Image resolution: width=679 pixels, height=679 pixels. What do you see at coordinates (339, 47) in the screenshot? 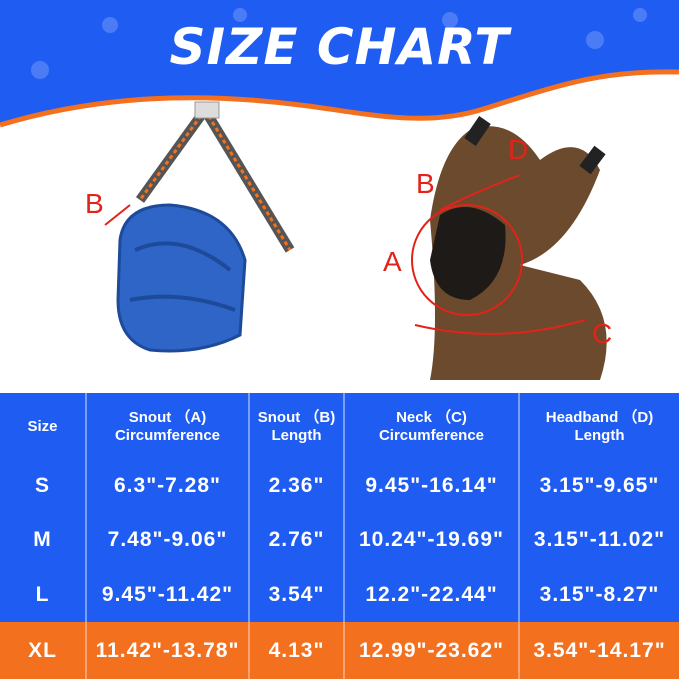
I see `page-title: SIZE CHART` at bounding box center [339, 47].